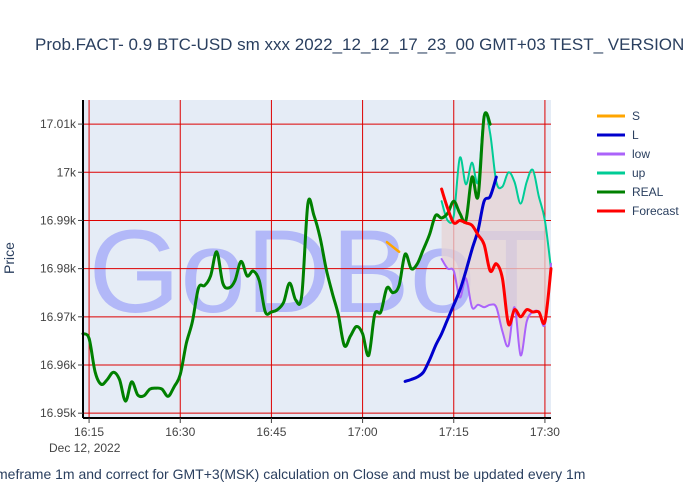 The image size is (700, 500). I want to click on x-tick-label: 17:30, so click(545, 432).